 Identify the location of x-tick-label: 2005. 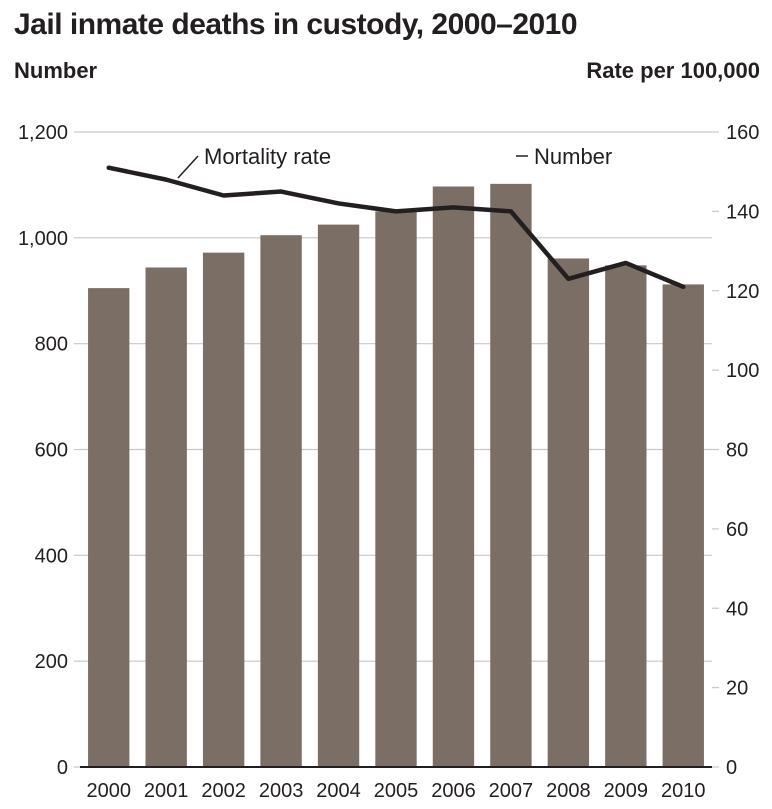
(396, 791).